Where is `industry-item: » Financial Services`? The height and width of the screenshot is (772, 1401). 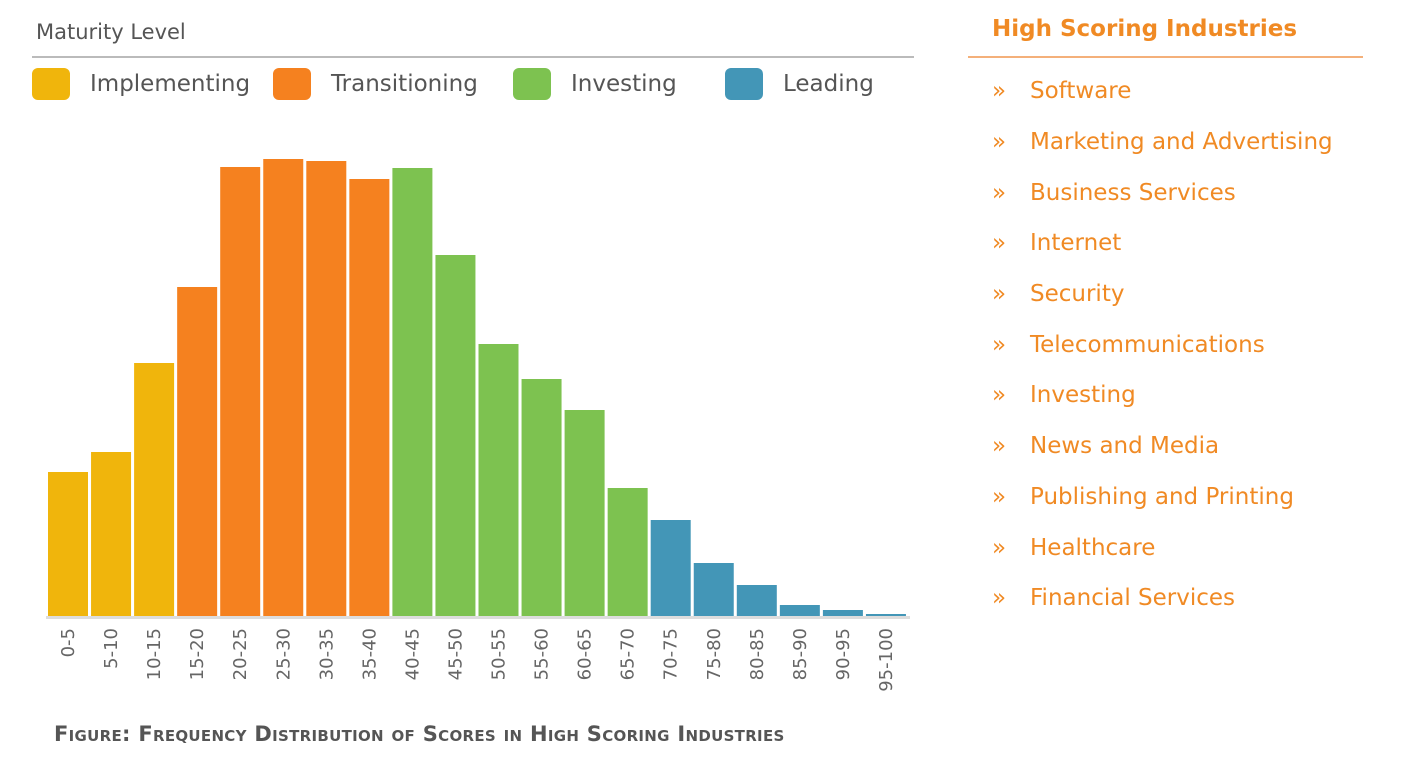
industry-item: » Financial Services is located at coordinates (1162, 598).